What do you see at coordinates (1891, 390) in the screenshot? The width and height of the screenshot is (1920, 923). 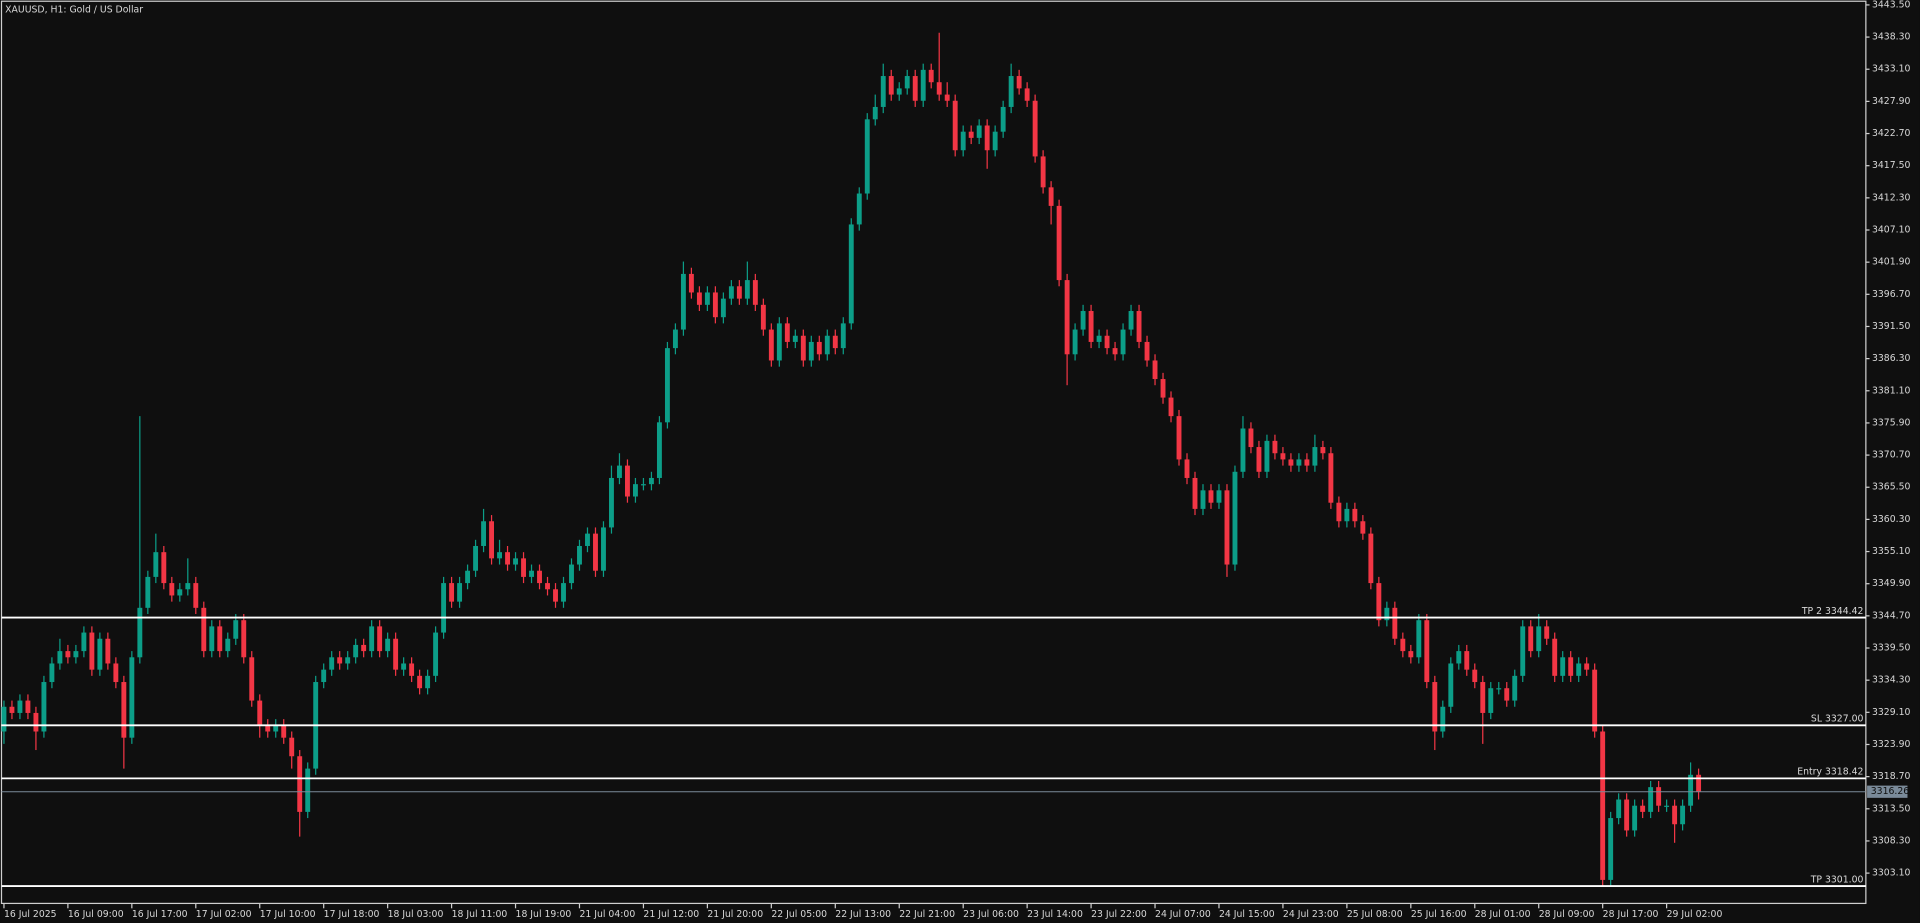 I see `y-tick-label: 3381.10` at bounding box center [1891, 390].